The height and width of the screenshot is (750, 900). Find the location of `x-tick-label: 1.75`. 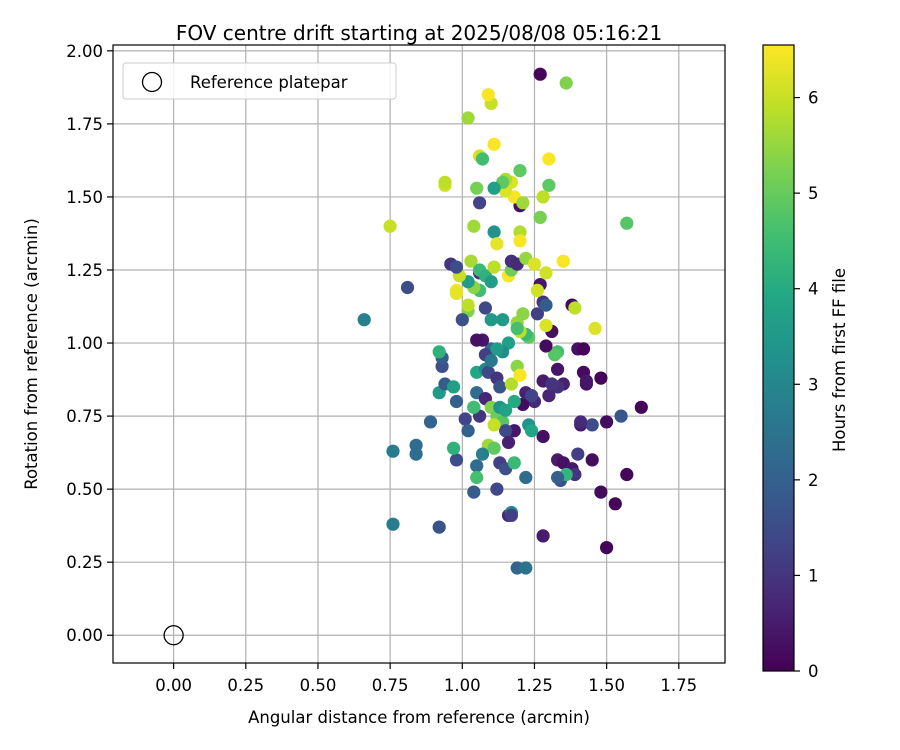

x-tick-label: 1.75 is located at coordinates (678, 685).